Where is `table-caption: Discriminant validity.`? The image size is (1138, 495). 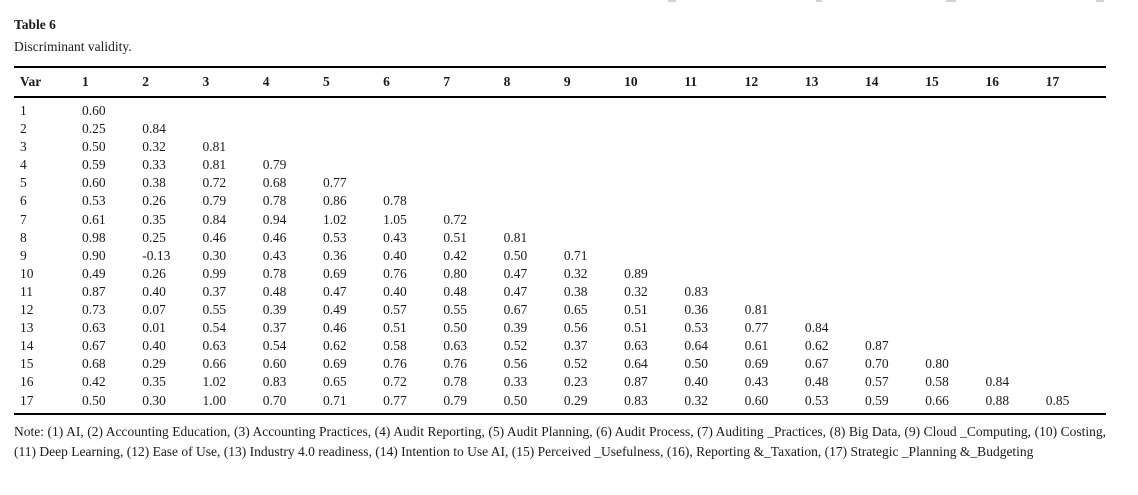
table-caption: Discriminant validity. is located at coordinates (73, 46).